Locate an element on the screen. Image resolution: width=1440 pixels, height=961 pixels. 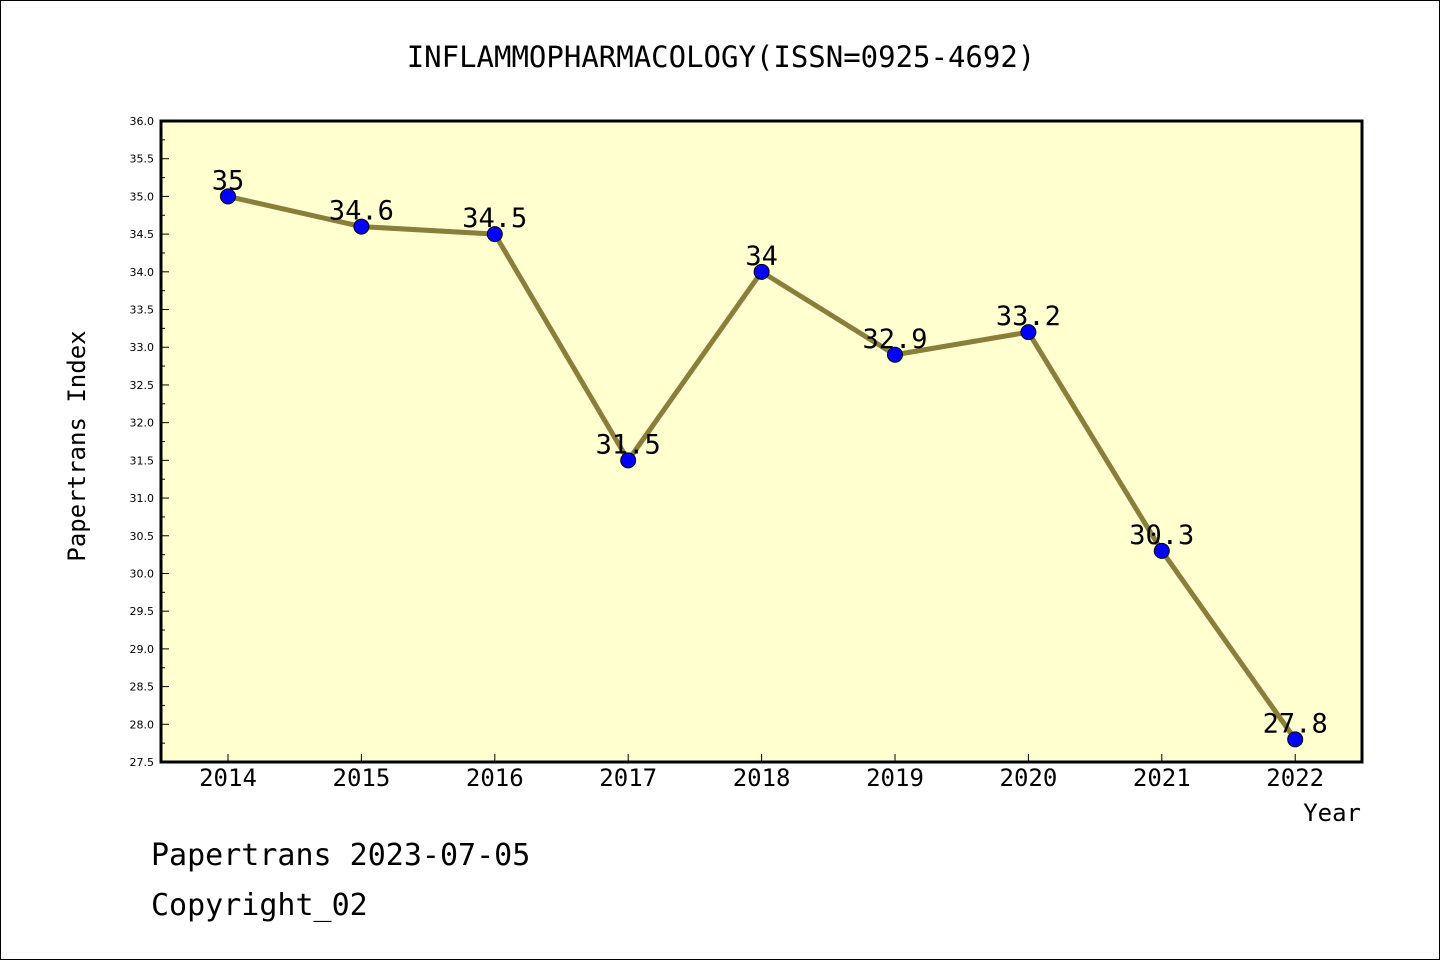
y-tick-label: 35.5 is located at coordinates (142, 159).